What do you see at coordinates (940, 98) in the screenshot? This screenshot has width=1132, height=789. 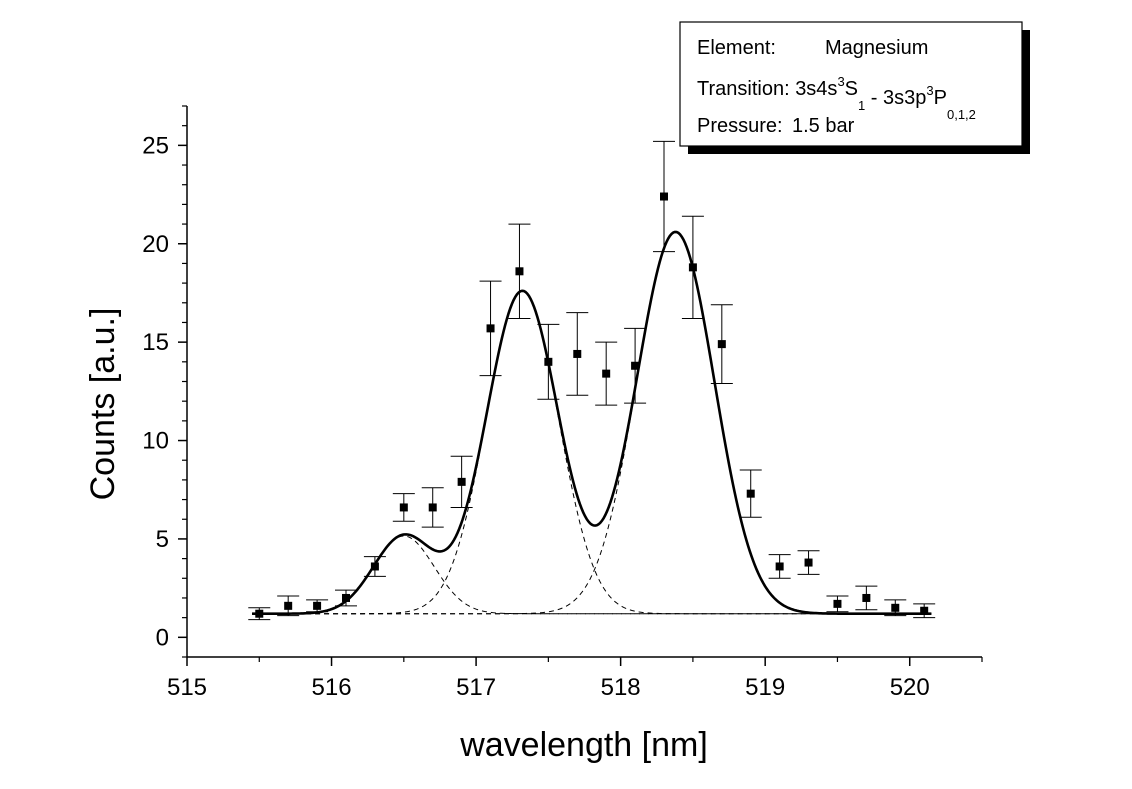 I see `legend-transition-part: P` at bounding box center [940, 98].